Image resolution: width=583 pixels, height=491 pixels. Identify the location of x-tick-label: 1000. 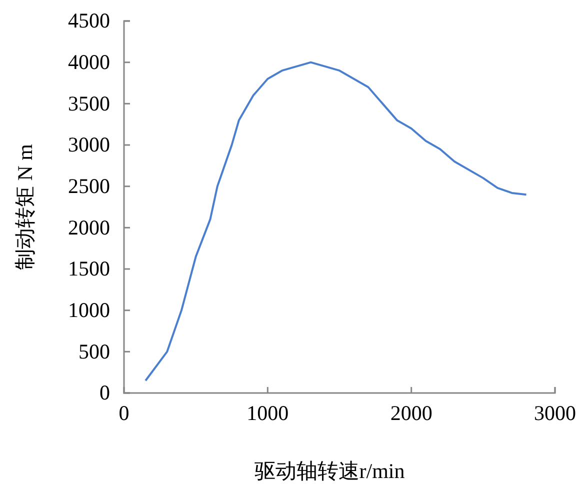
(267, 412).